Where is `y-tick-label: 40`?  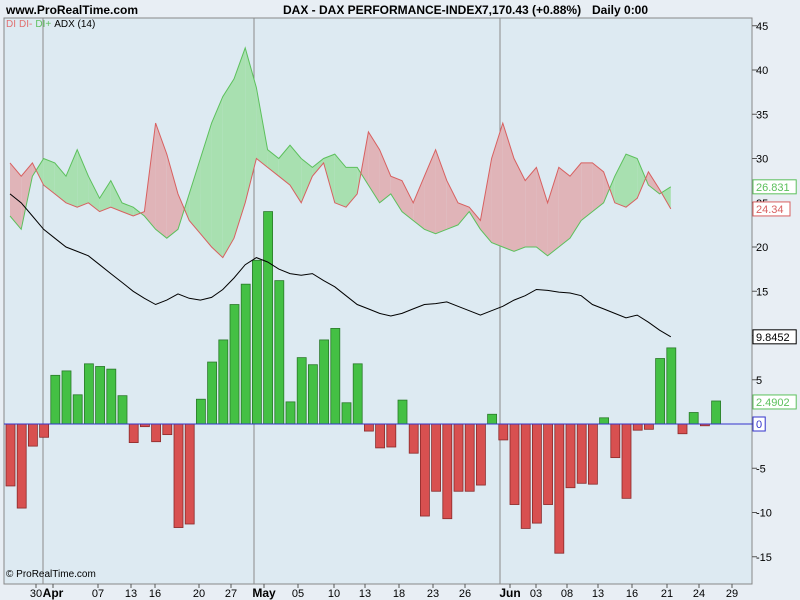
y-tick-label: 40 is located at coordinates (762, 71).